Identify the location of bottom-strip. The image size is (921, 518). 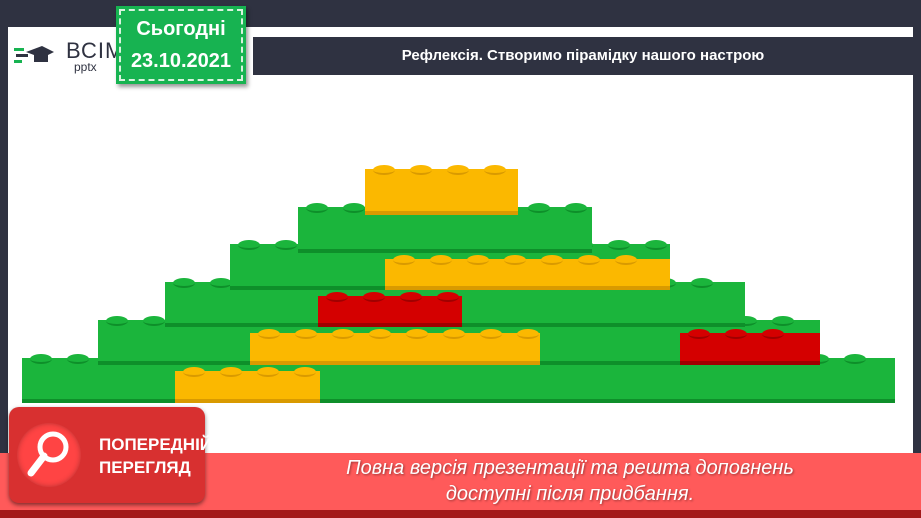
(460, 514).